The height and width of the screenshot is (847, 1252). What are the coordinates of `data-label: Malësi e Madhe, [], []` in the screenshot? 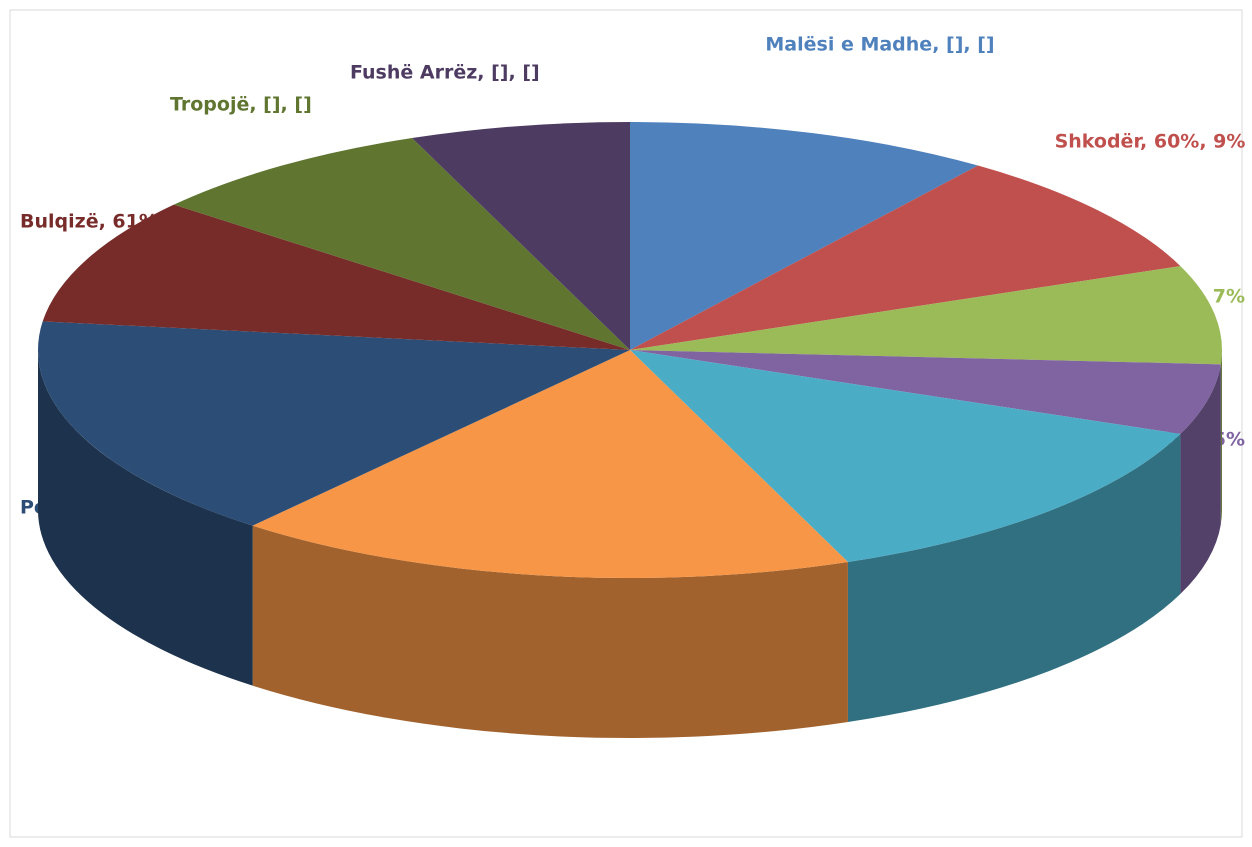 It's located at (879, 45).